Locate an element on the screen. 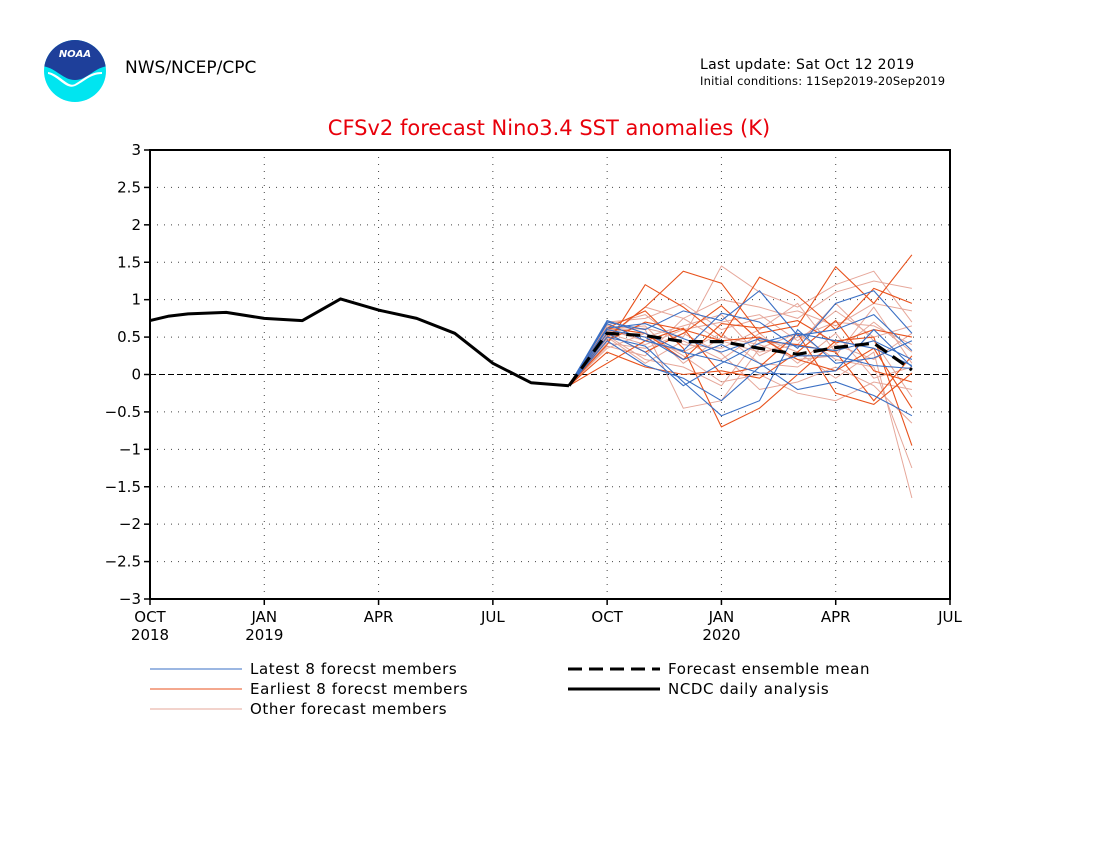  y-tick-label: 3 is located at coordinates (136, 150).